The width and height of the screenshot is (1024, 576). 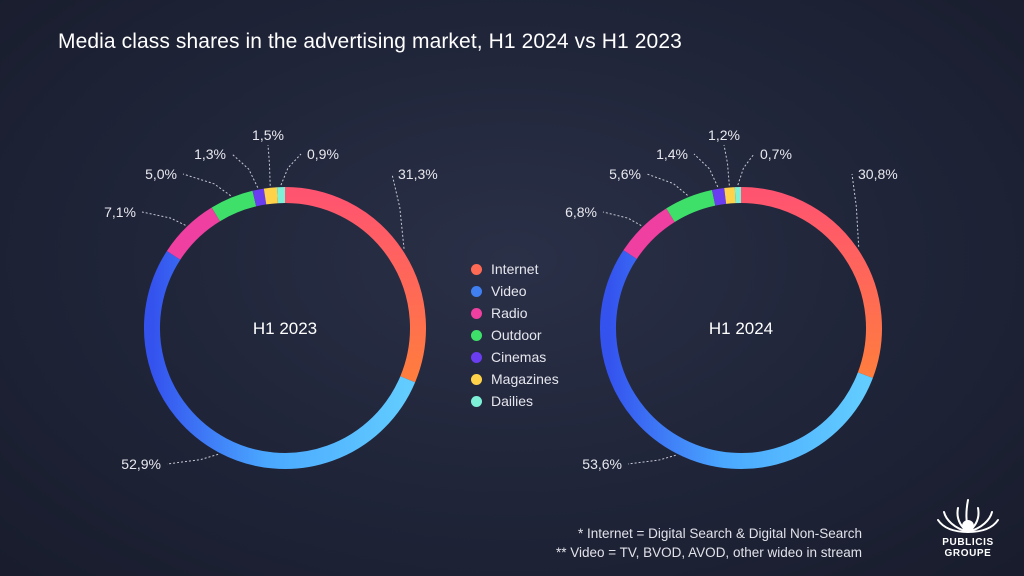 I want to click on legend-label: Cinemas, so click(x=519, y=357).